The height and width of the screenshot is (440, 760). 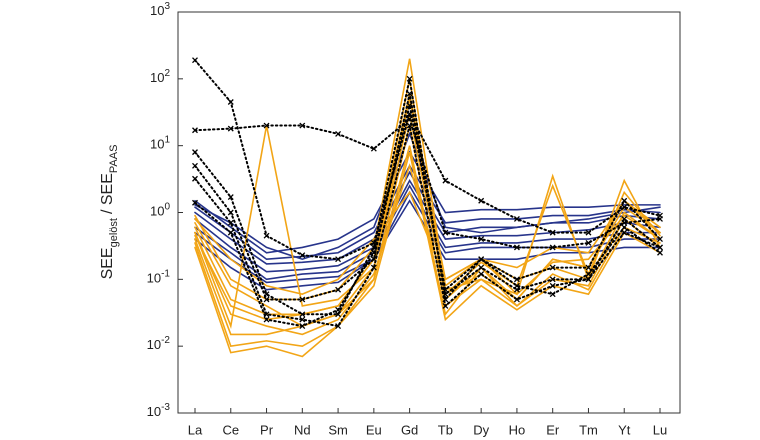 What do you see at coordinates (159, 411) in the screenshot?
I see `y-tick-label: 10⁻³` at bounding box center [159, 411].